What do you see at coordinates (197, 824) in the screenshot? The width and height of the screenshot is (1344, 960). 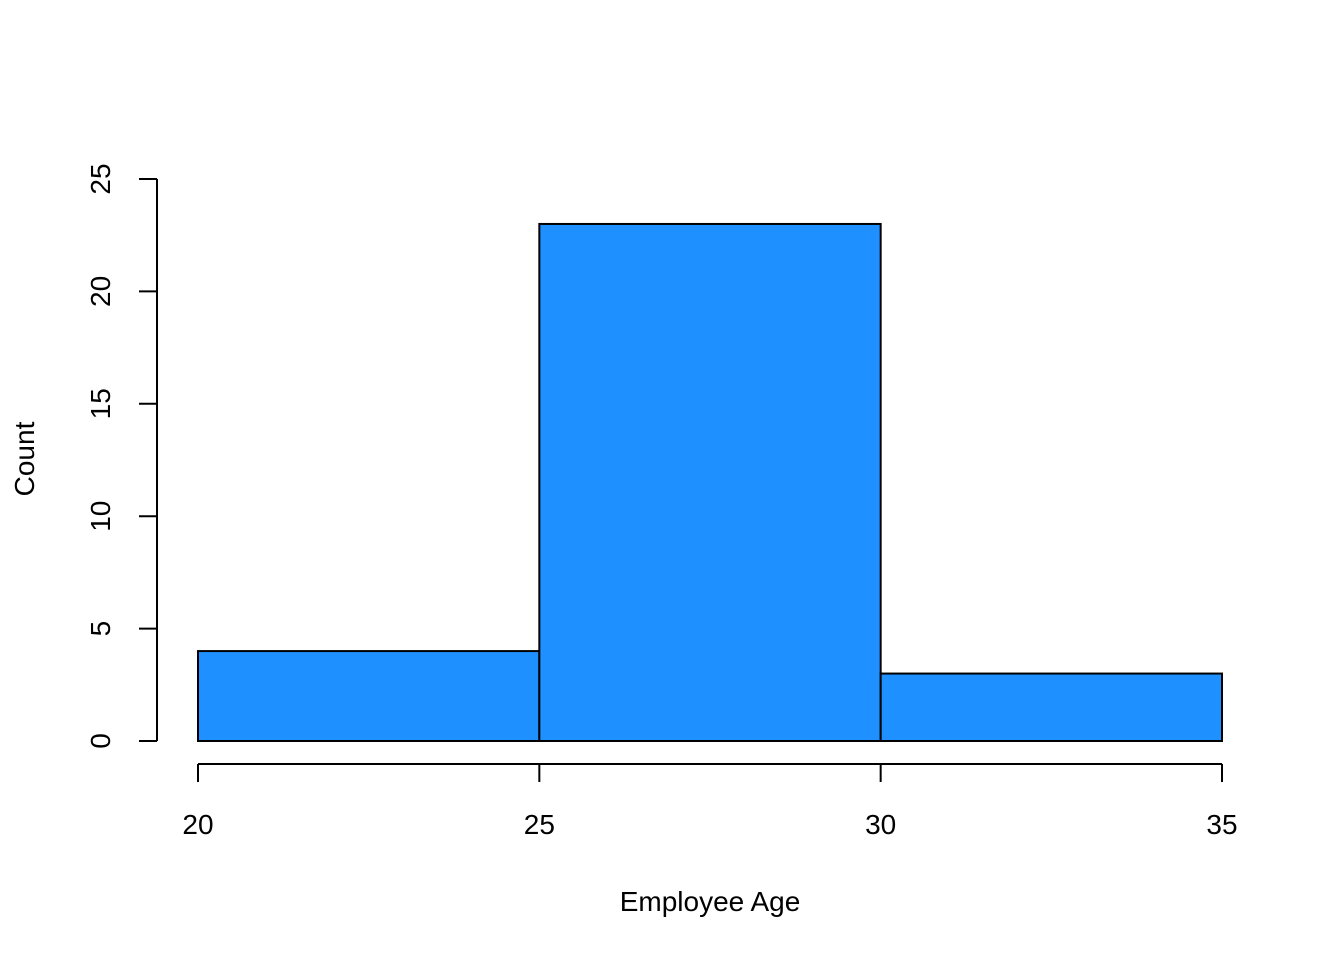 I see `x-tick-label: 20` at bounding box center [197, 824].